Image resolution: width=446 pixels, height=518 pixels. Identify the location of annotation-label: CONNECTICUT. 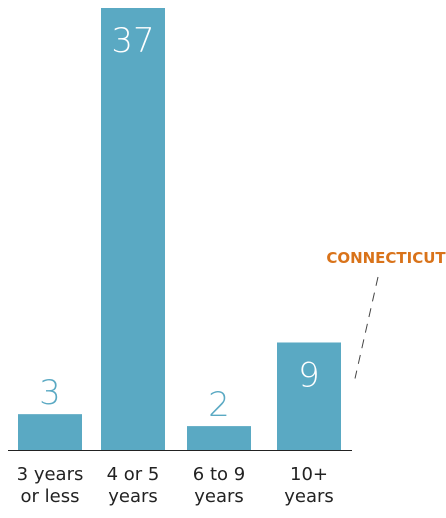
(386, 258).